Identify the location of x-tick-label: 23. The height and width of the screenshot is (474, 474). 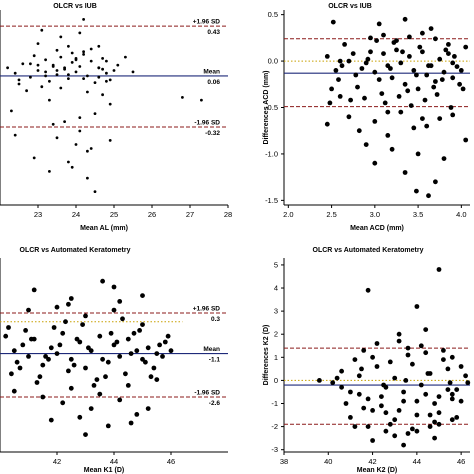
(38, 214).